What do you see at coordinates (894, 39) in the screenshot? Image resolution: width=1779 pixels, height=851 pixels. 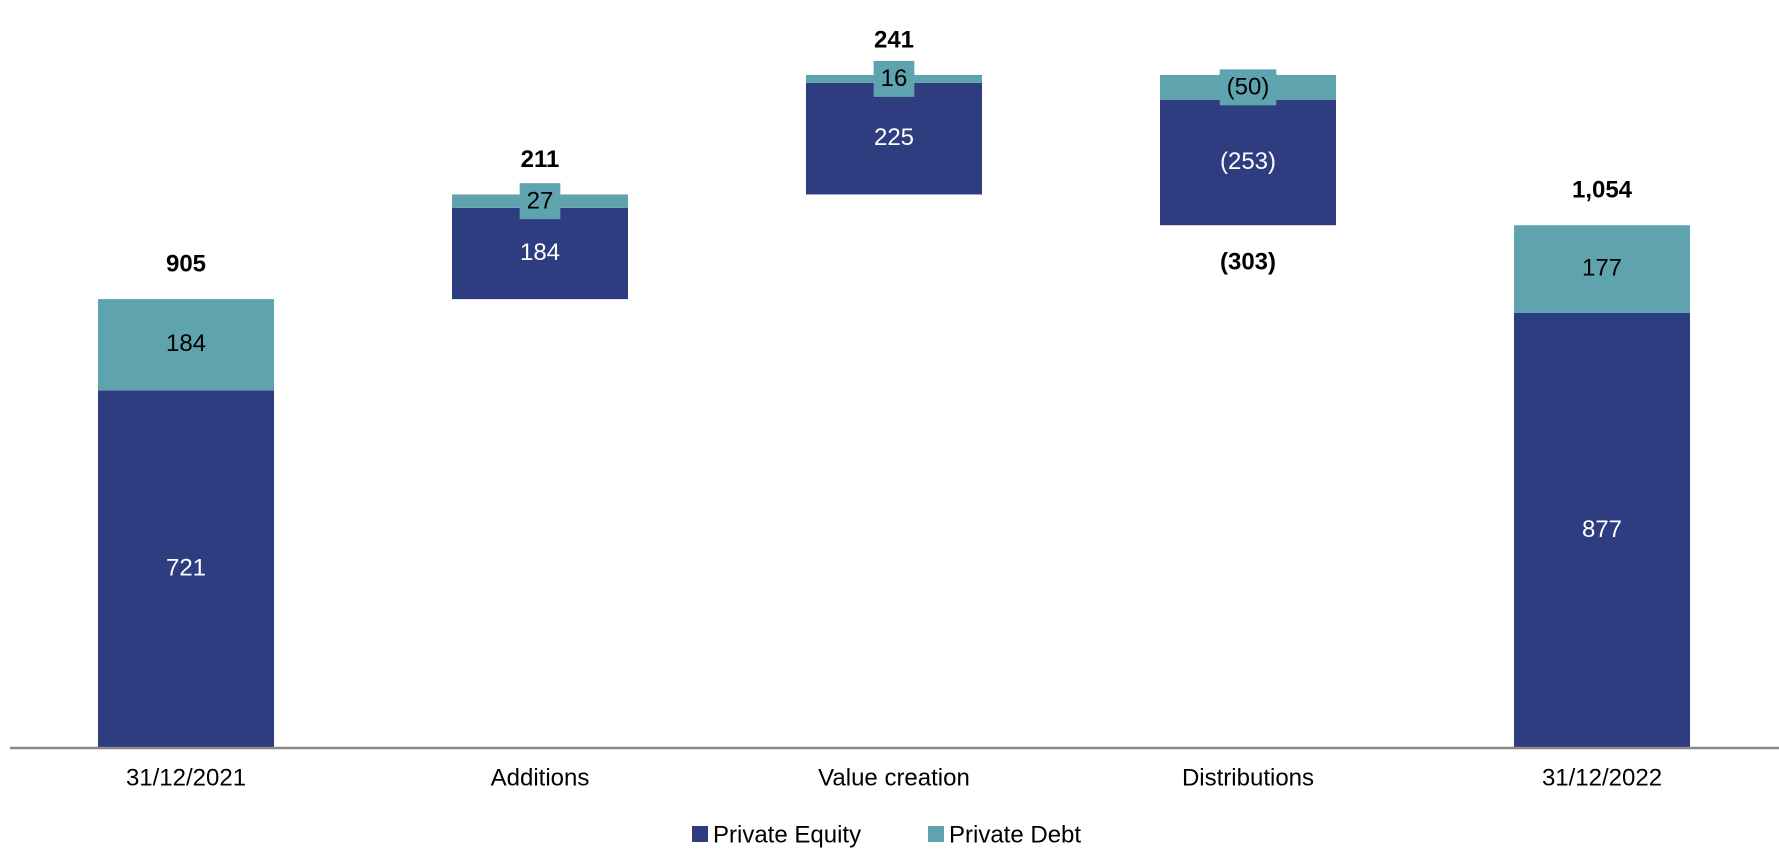 I see `total-label: 241` at bounding box center [894, 39].